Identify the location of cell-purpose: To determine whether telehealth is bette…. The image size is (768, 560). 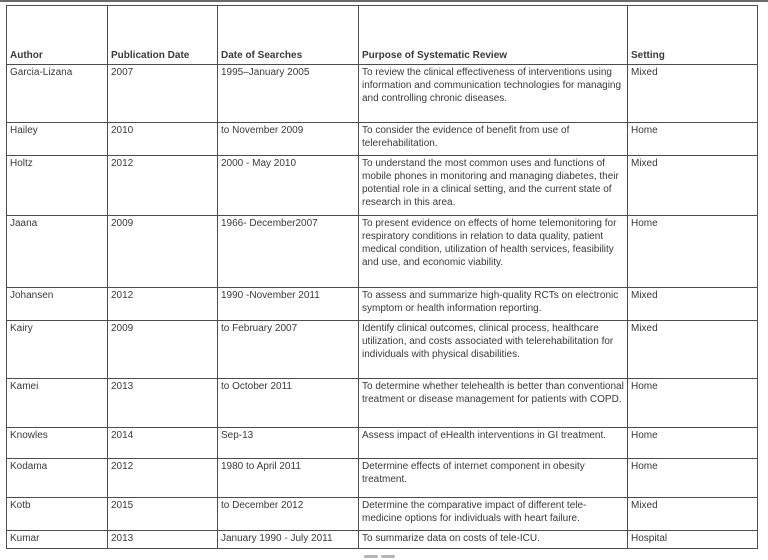
(493, 403).